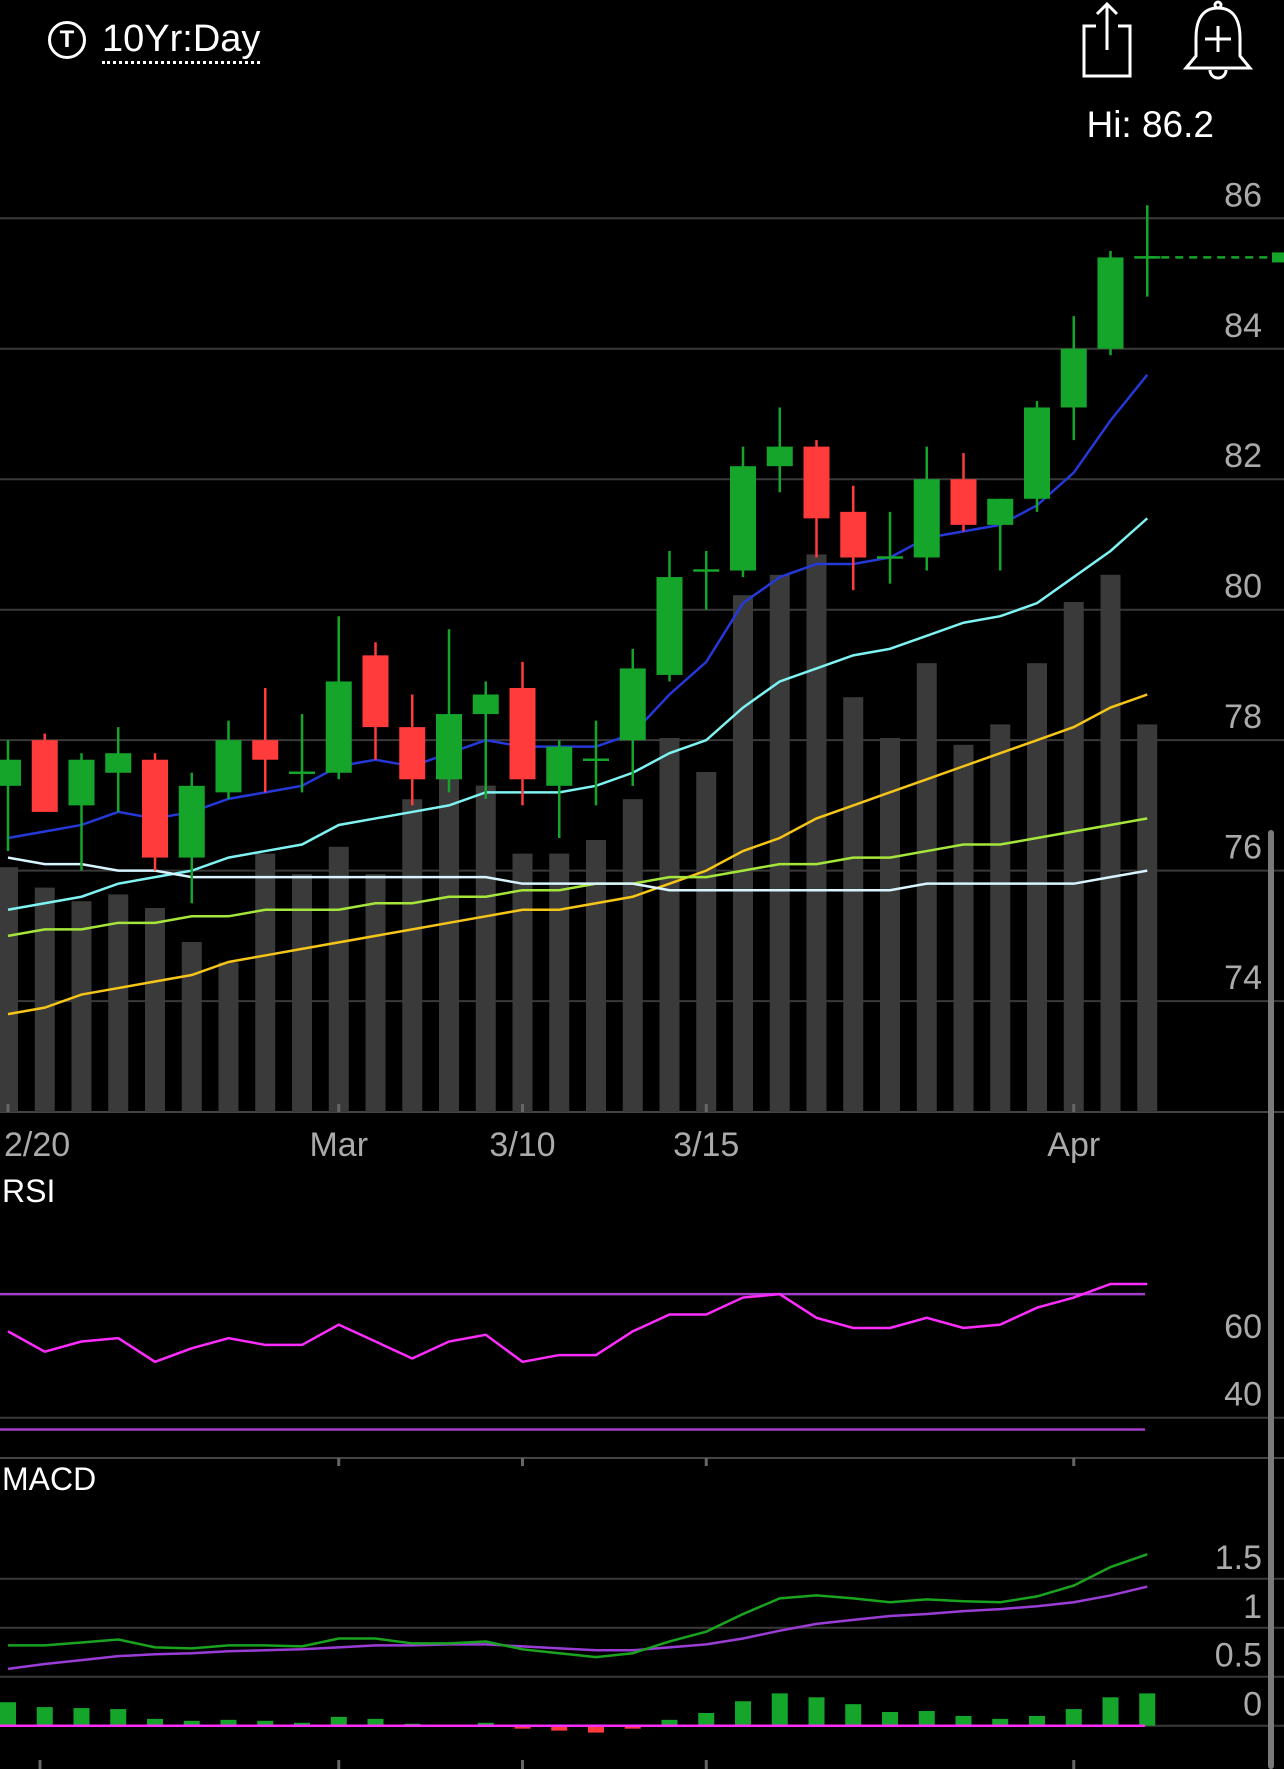  Describe the element at coordinates (1252, 1705) in the screenshot. I see `macd-axis-tick: 0` at that location.